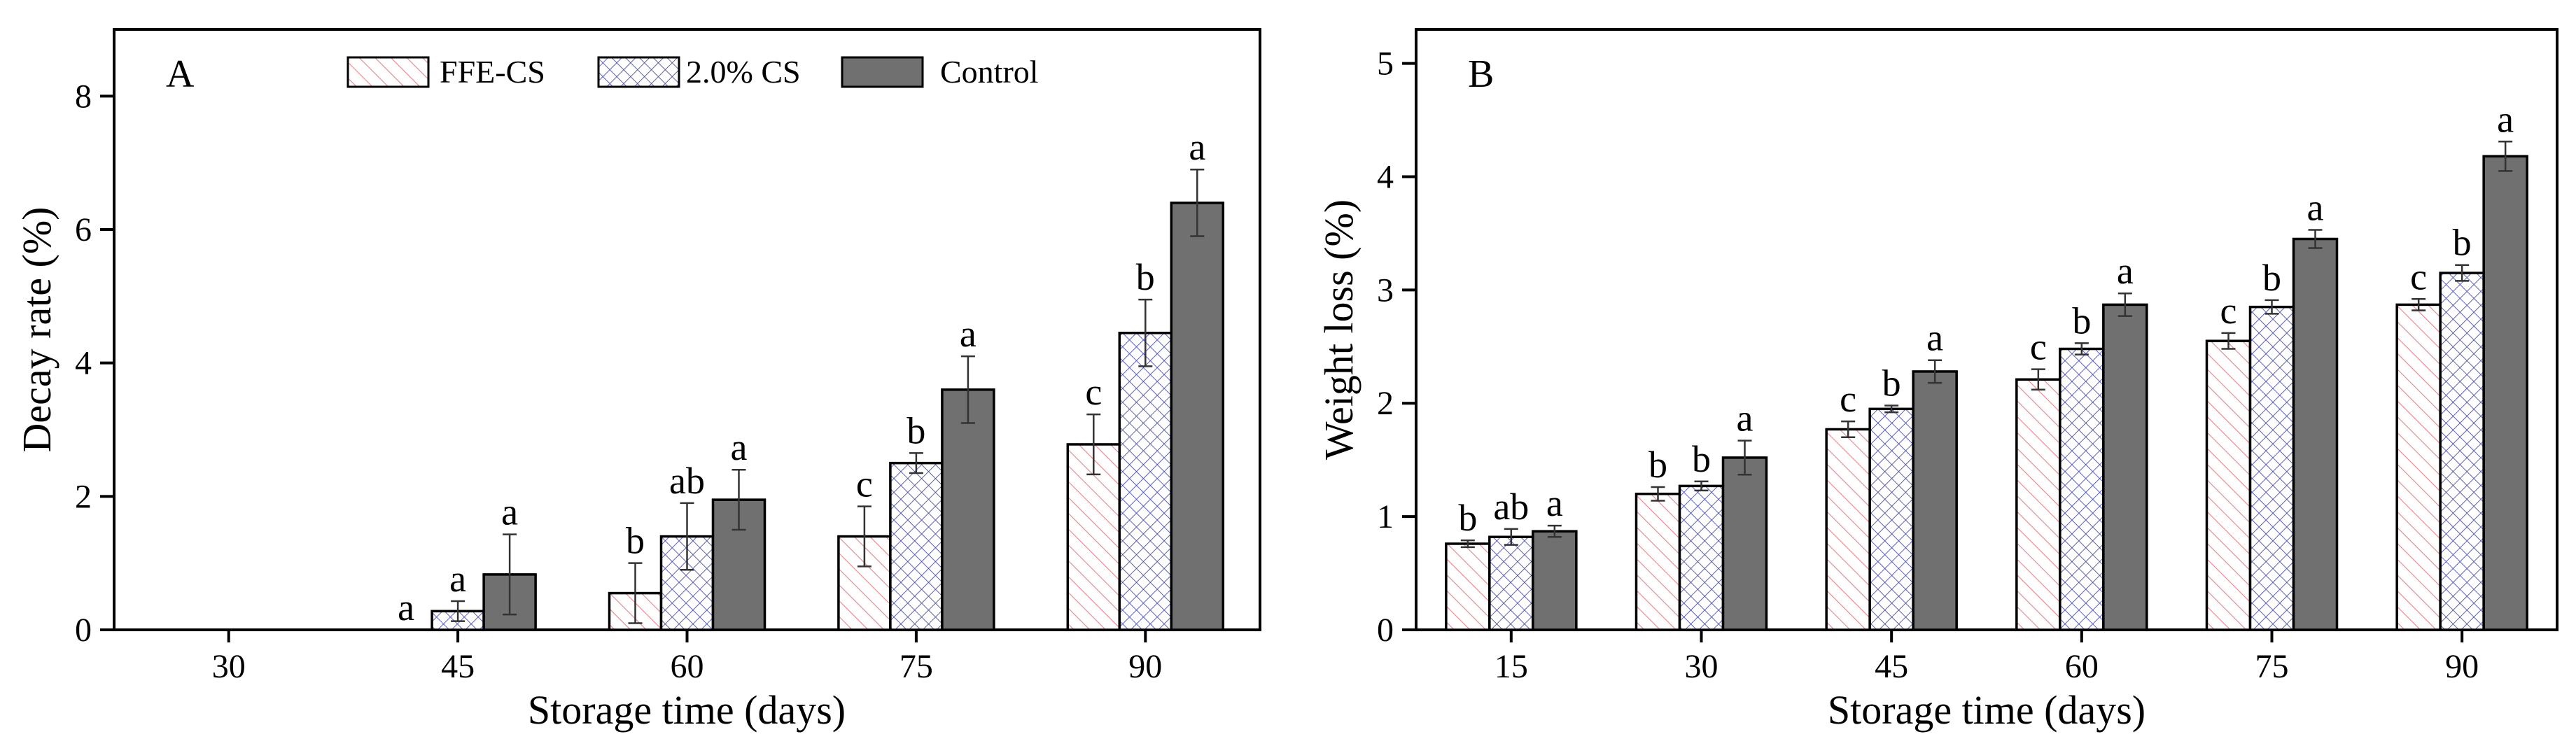 The image size is (2576, 746). Describe the element at coordinates (1339, 329) in the screenshot. I see `y-axis-title: Weight loss (%)` at that location.